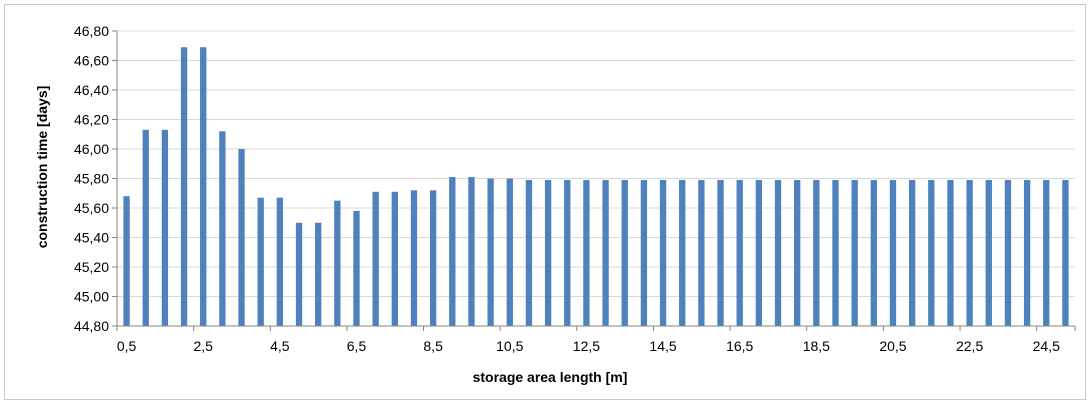 The height and width of the screenshot is (406, 1092). Describe the element at coordinates (203, 346) in the screenshot. I see `x-tick-label: 2,5` at that location.